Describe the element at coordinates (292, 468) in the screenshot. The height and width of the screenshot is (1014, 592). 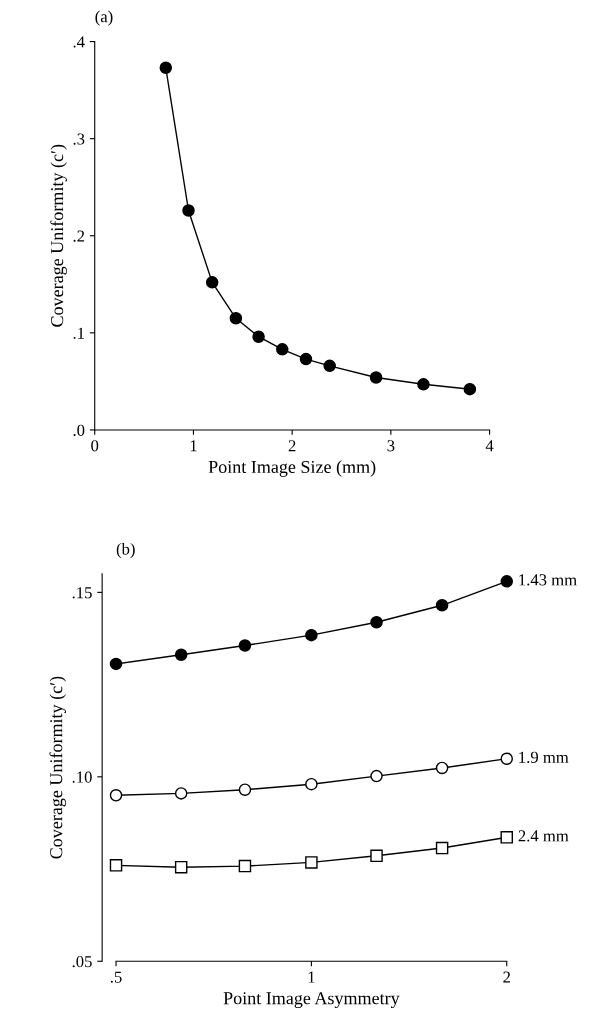
I see `x-axis-title: Point Image Size (mm)` at that location.